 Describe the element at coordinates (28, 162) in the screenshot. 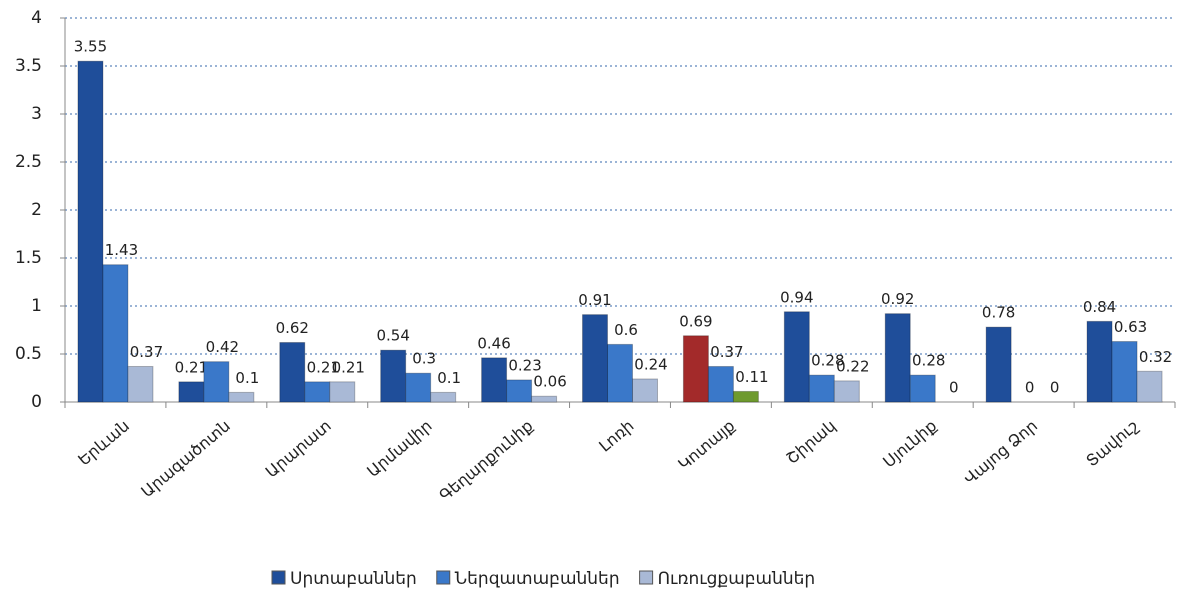

I see `y-tick-label: 2.5` at that location.